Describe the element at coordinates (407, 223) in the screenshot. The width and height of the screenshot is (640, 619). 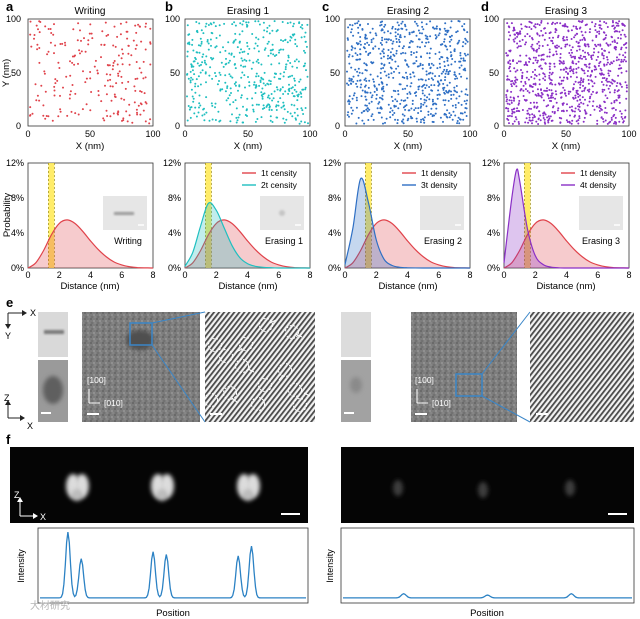
I see `distribution-line-erased` at that location.